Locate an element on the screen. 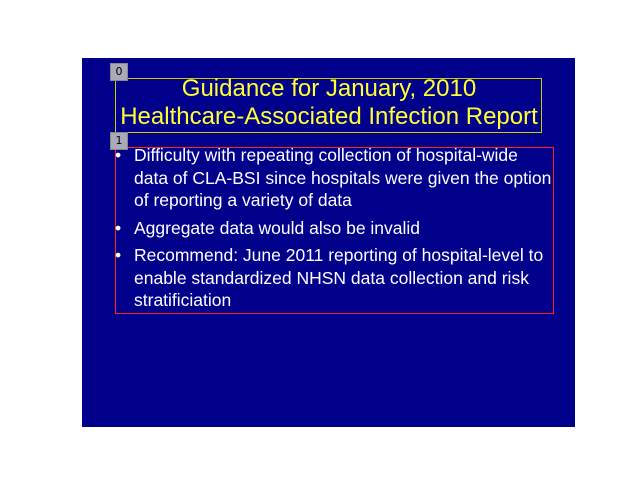  bullet-text: Aggregate data would also be invalid is located at coordinates (277, 227).